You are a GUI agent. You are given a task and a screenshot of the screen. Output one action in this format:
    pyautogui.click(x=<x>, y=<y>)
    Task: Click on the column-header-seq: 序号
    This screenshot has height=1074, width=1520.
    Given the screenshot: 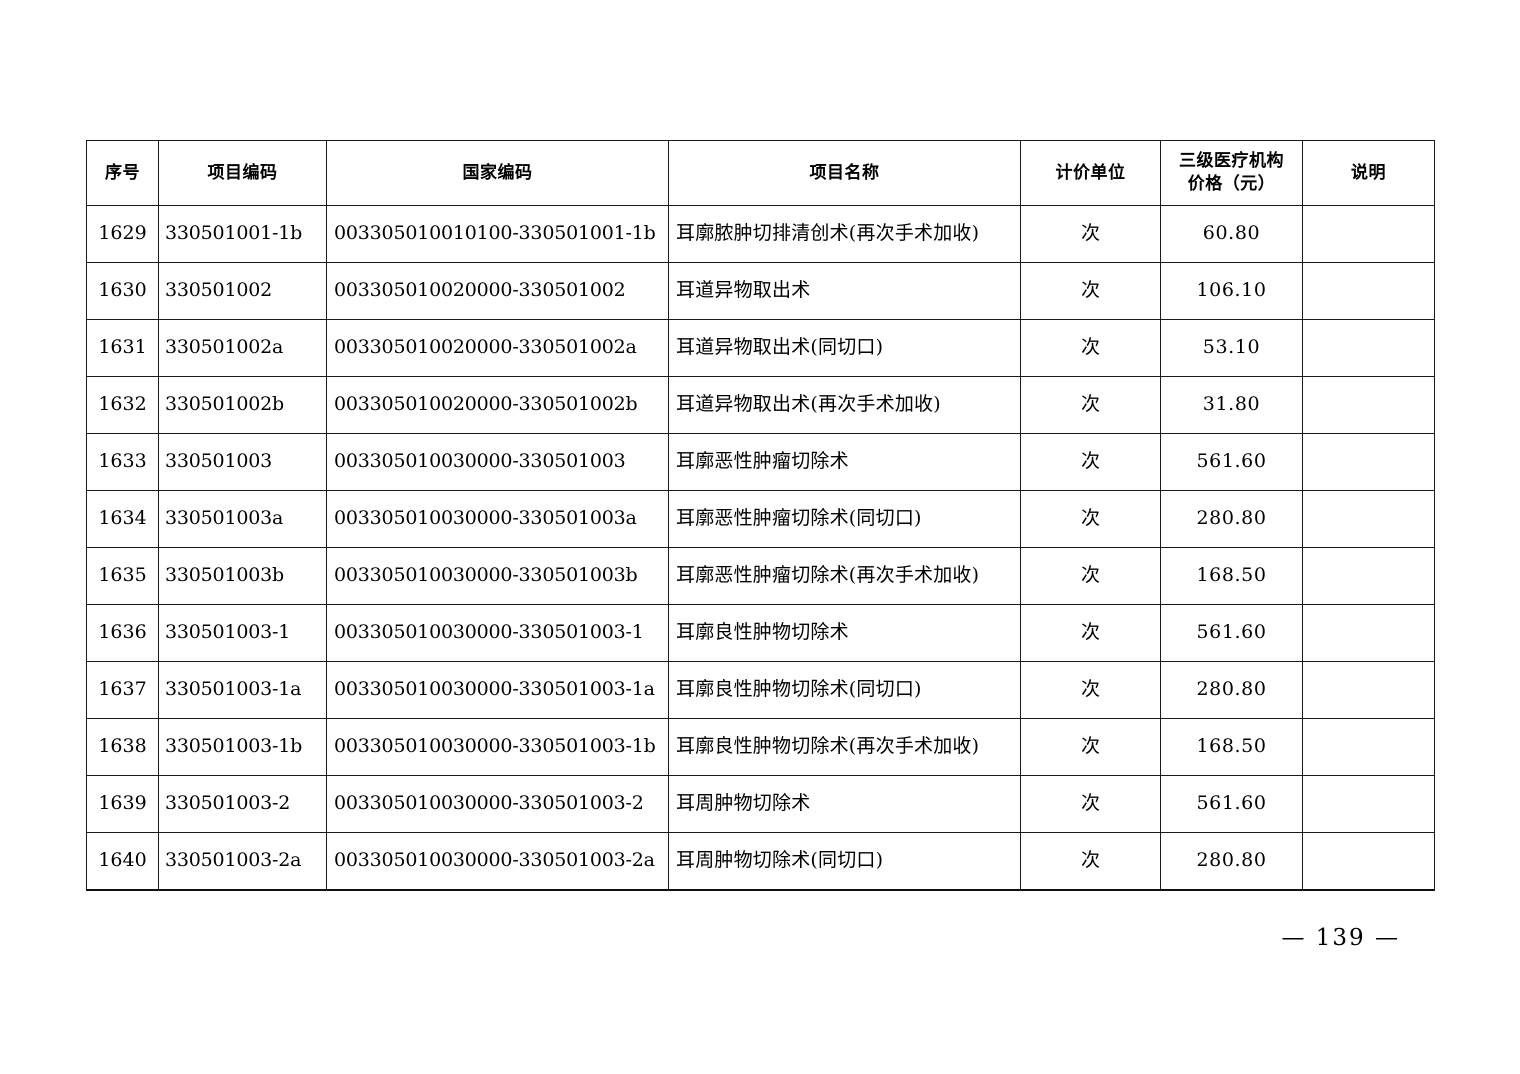 What is the action you would take?
    pyautogui.click(x=122, y=173)
    